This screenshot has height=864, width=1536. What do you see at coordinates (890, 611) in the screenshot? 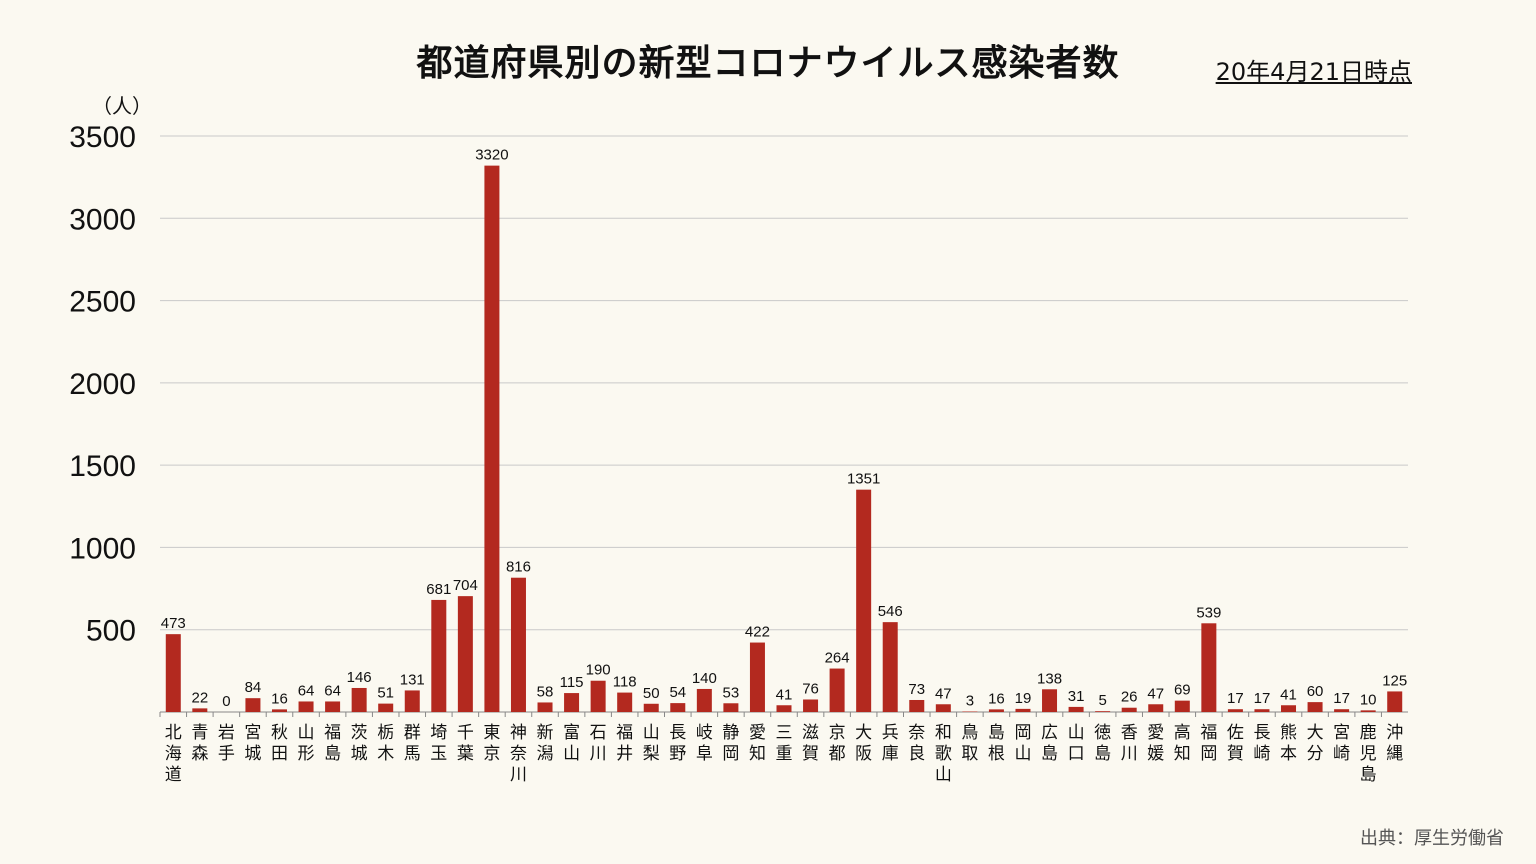
I see `data-label: 546` at bounding box center [890, 611].